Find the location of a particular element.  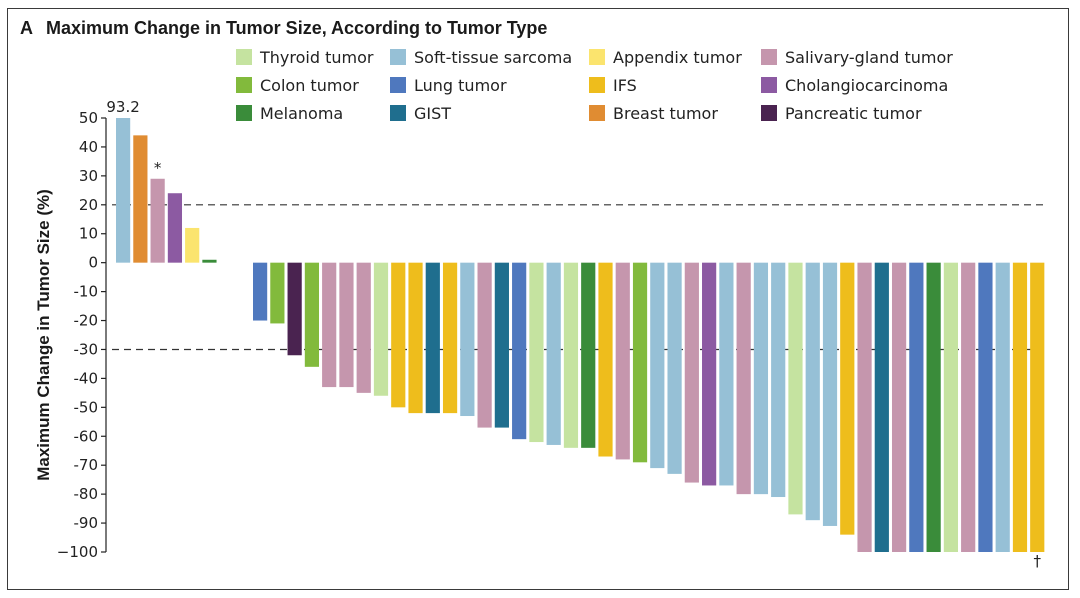

y-tick-label: -30 is located at coordinates (86, 349).